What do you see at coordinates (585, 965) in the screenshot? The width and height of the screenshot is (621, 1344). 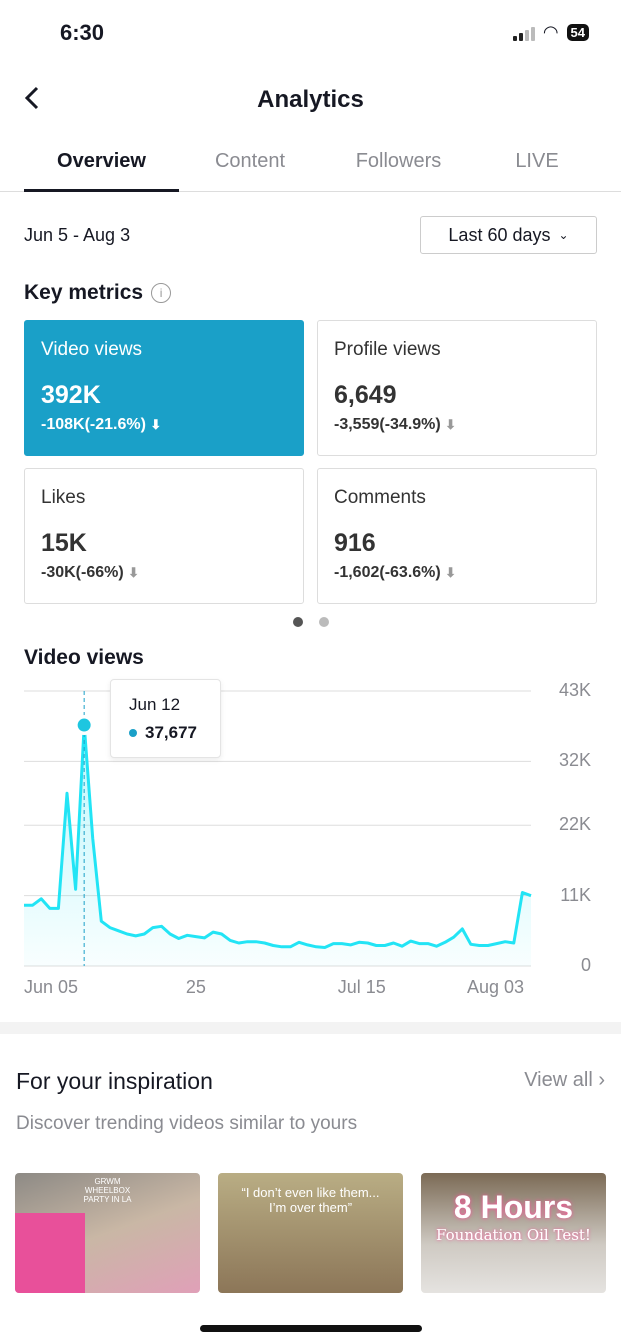 I see `y-tick-label: 0` at bounding box center [585, 965].